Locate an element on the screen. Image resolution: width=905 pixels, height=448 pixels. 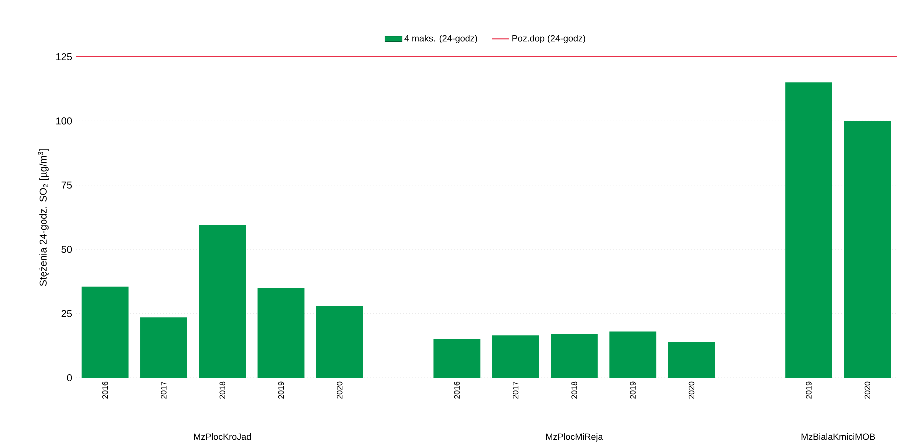
y-tick-label: 0 is located at coordinates (69, 378).